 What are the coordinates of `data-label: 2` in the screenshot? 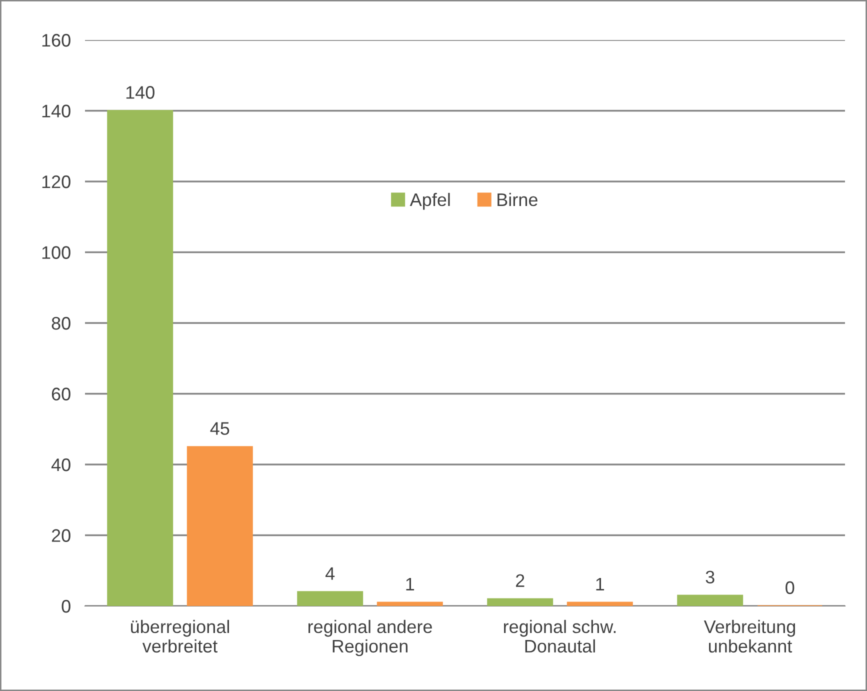 It's located at (520, 580).